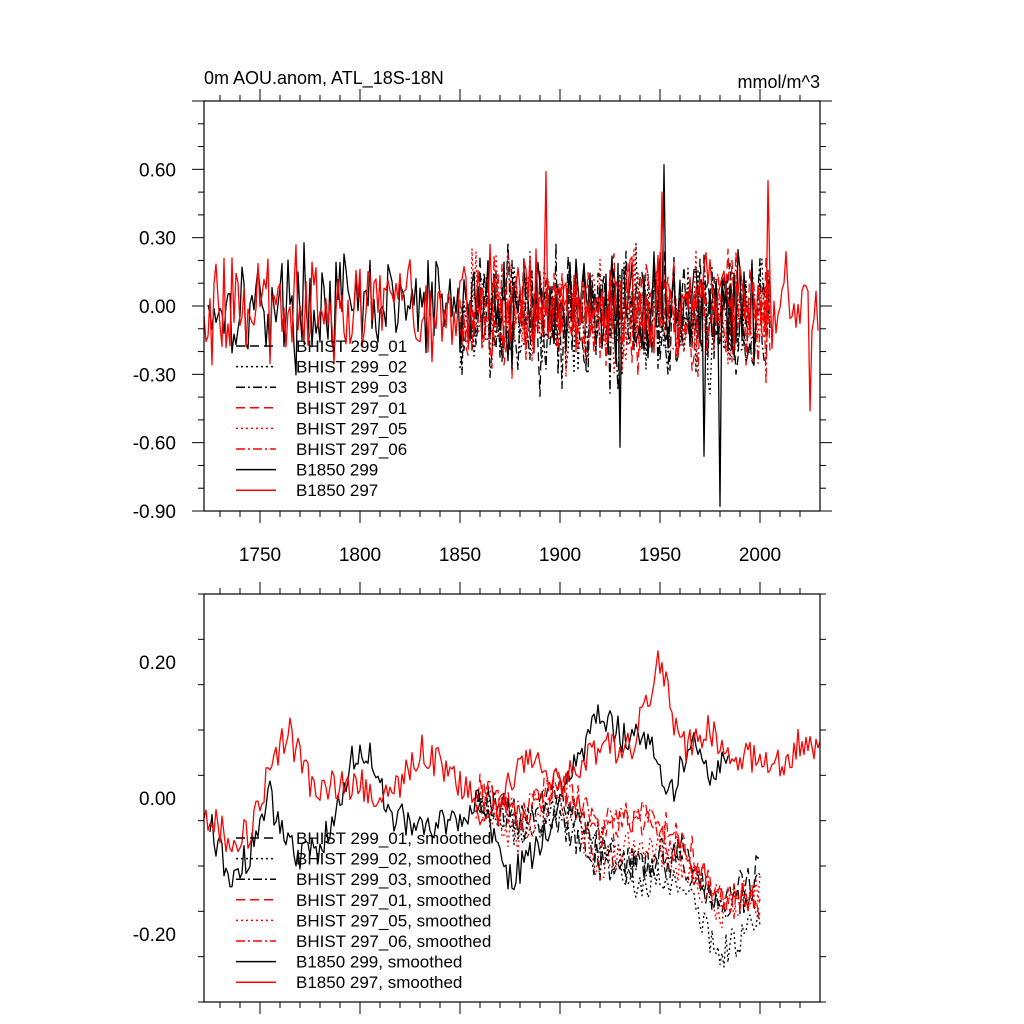 This screenshot has width=1024, height=1024. I want to click on y-tick-label: 0.30, so click(157, 239).